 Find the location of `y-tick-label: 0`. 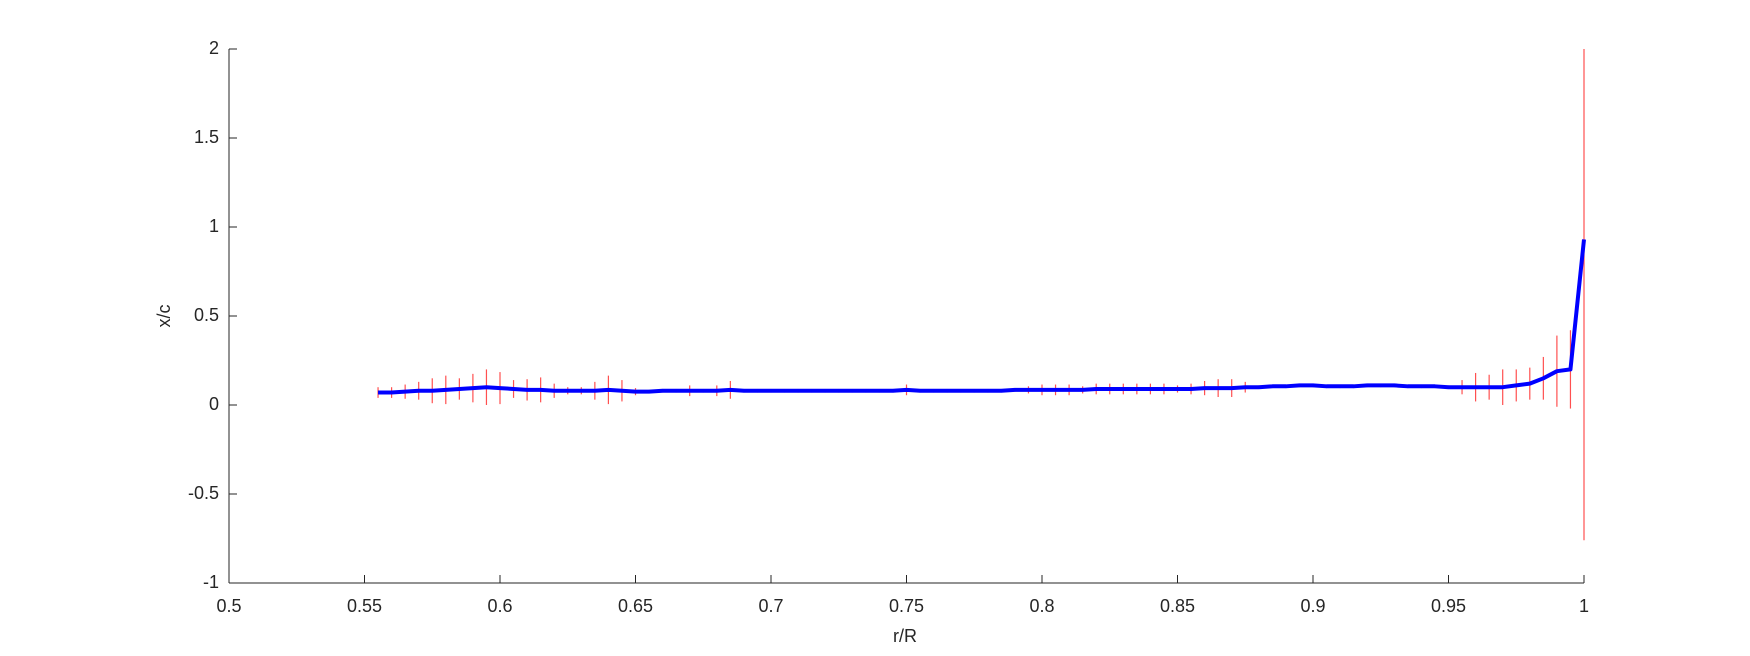

y-tick-label: 0 is located at coordinates (214, 404).